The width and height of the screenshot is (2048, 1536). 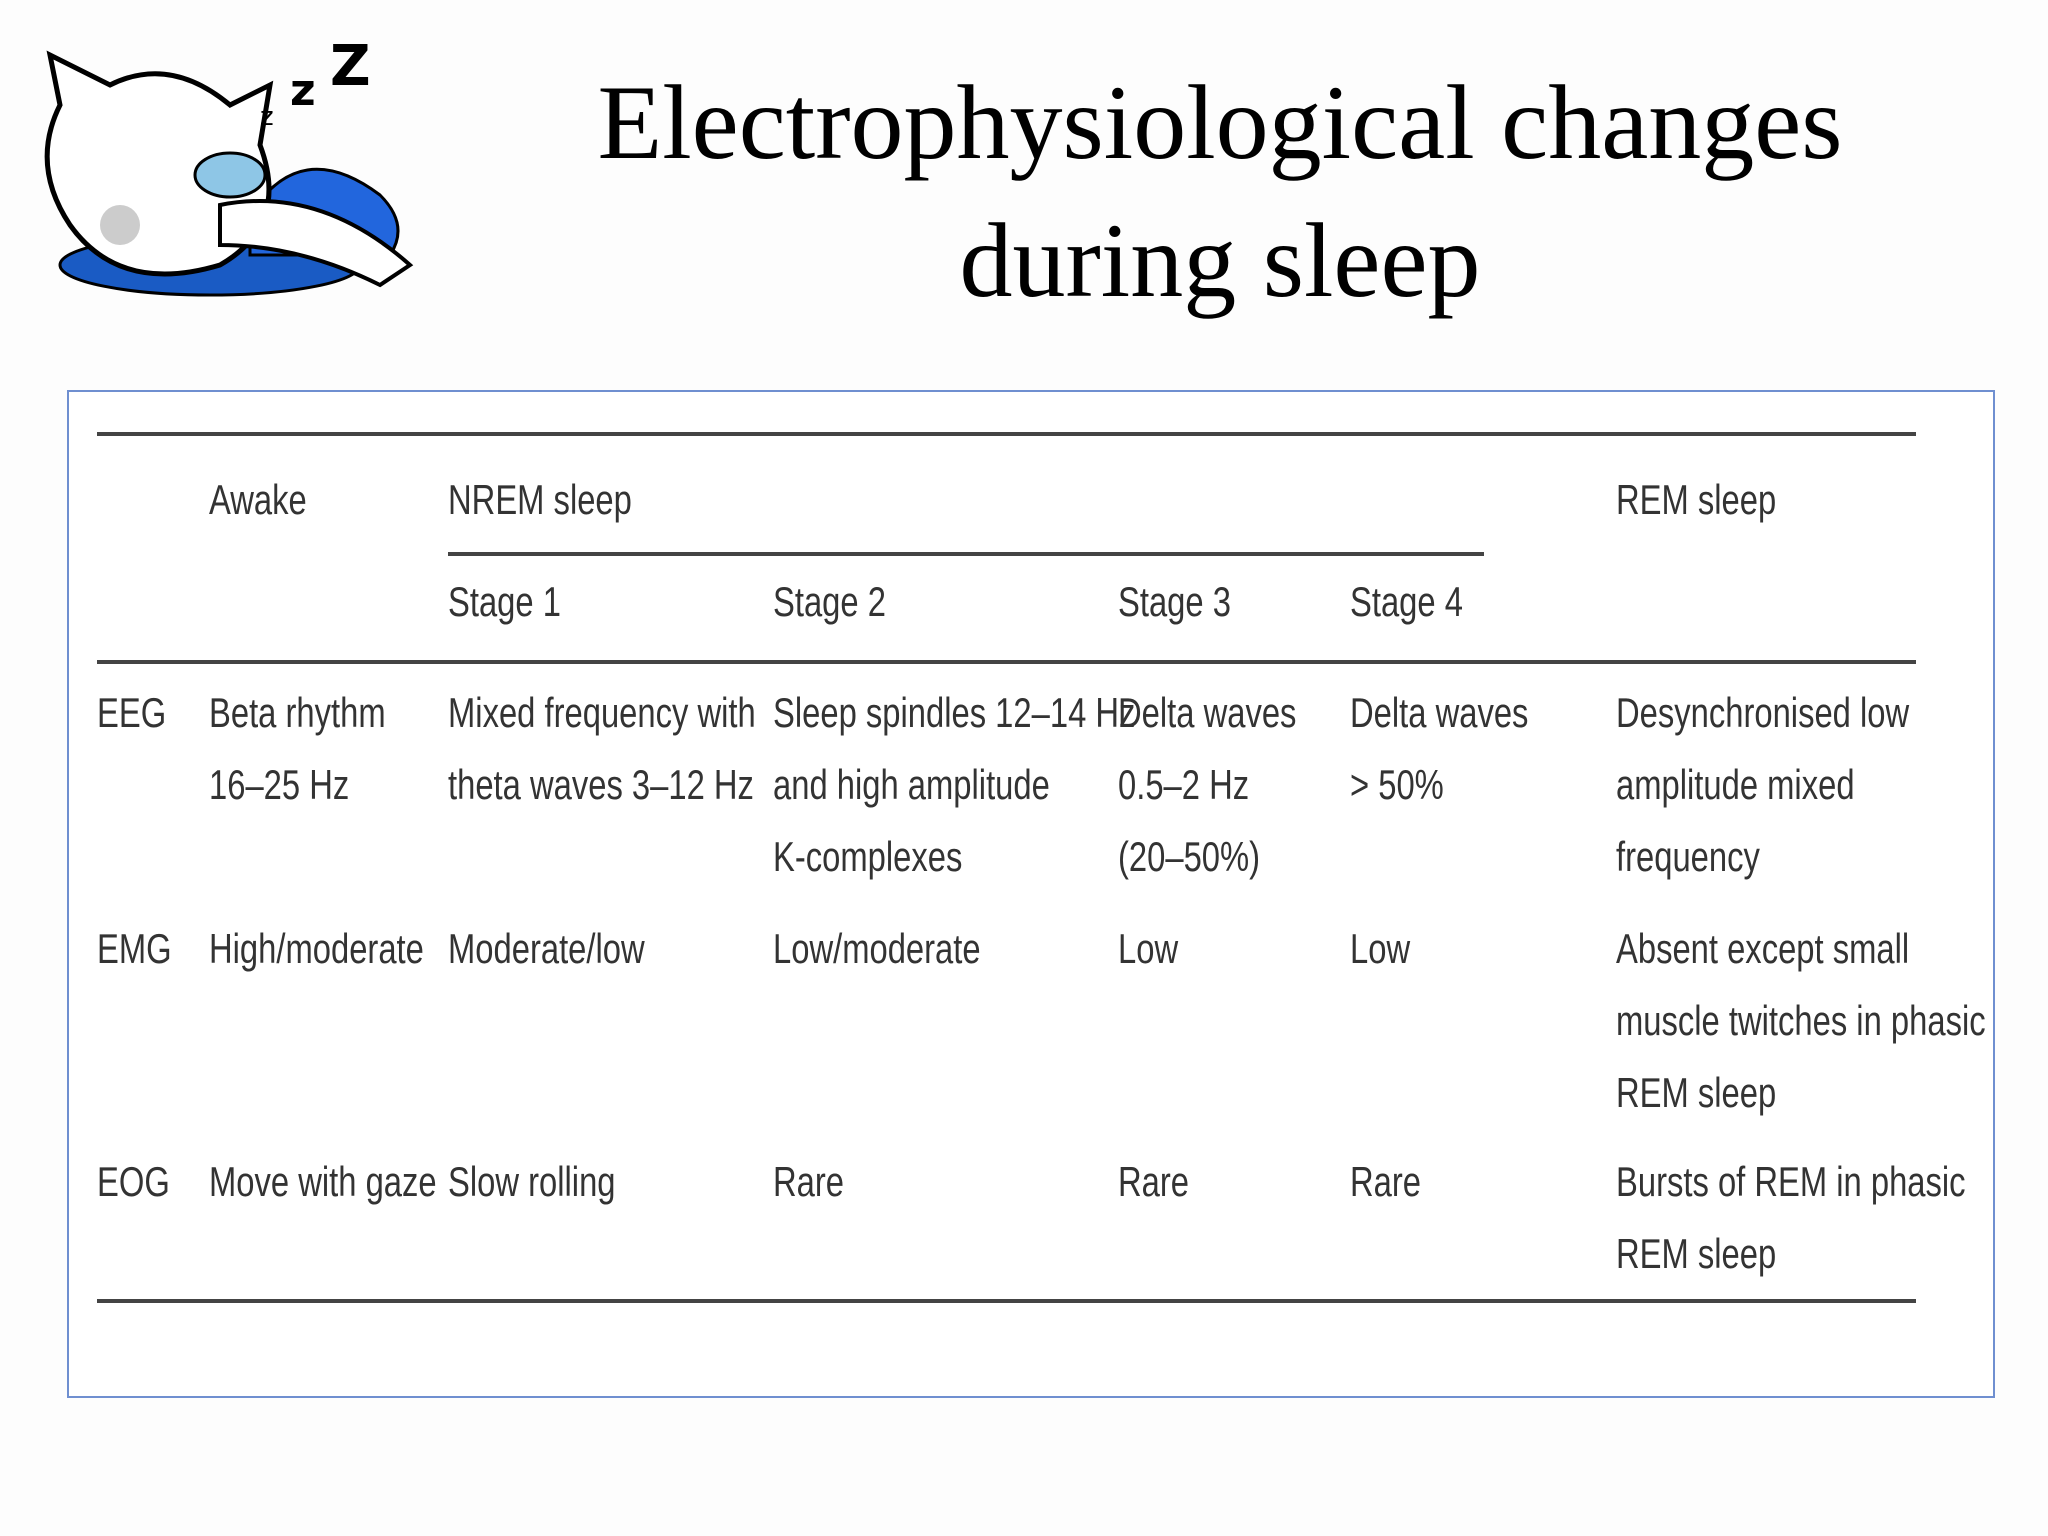 What do you see at coordinates (1791, 1181) in the screenshot?
I see `cell-text: Bursts of REM in phasic` at bounding box center [1791, 1181].